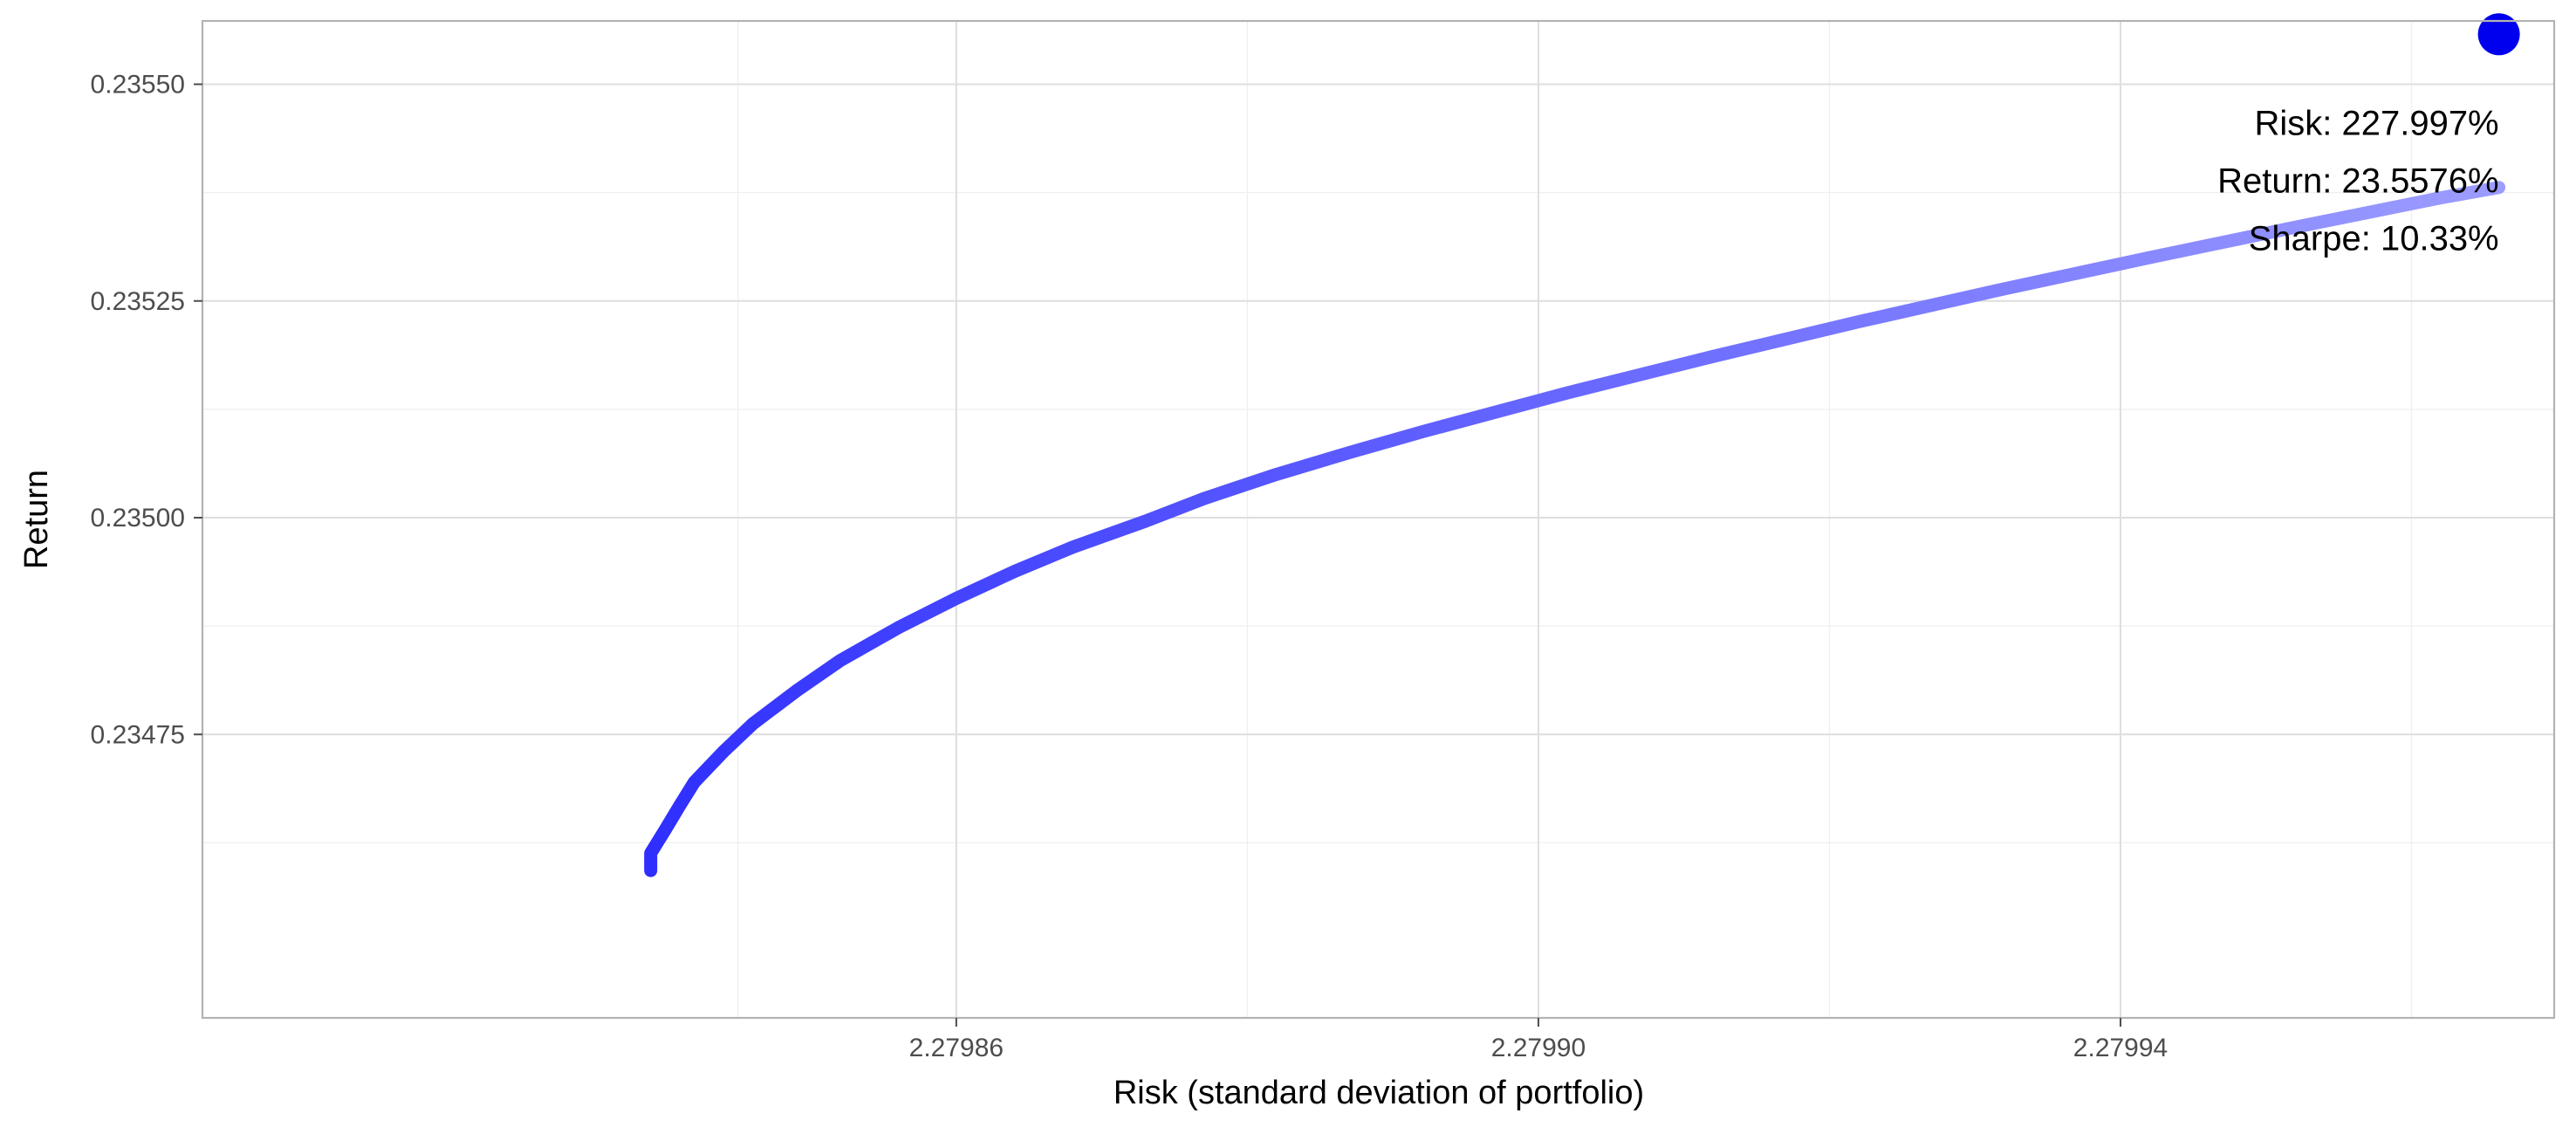 This screenshot has width=2576, height=1134. I want to click on y-tick-label: 0.23475, so click(138, 734).